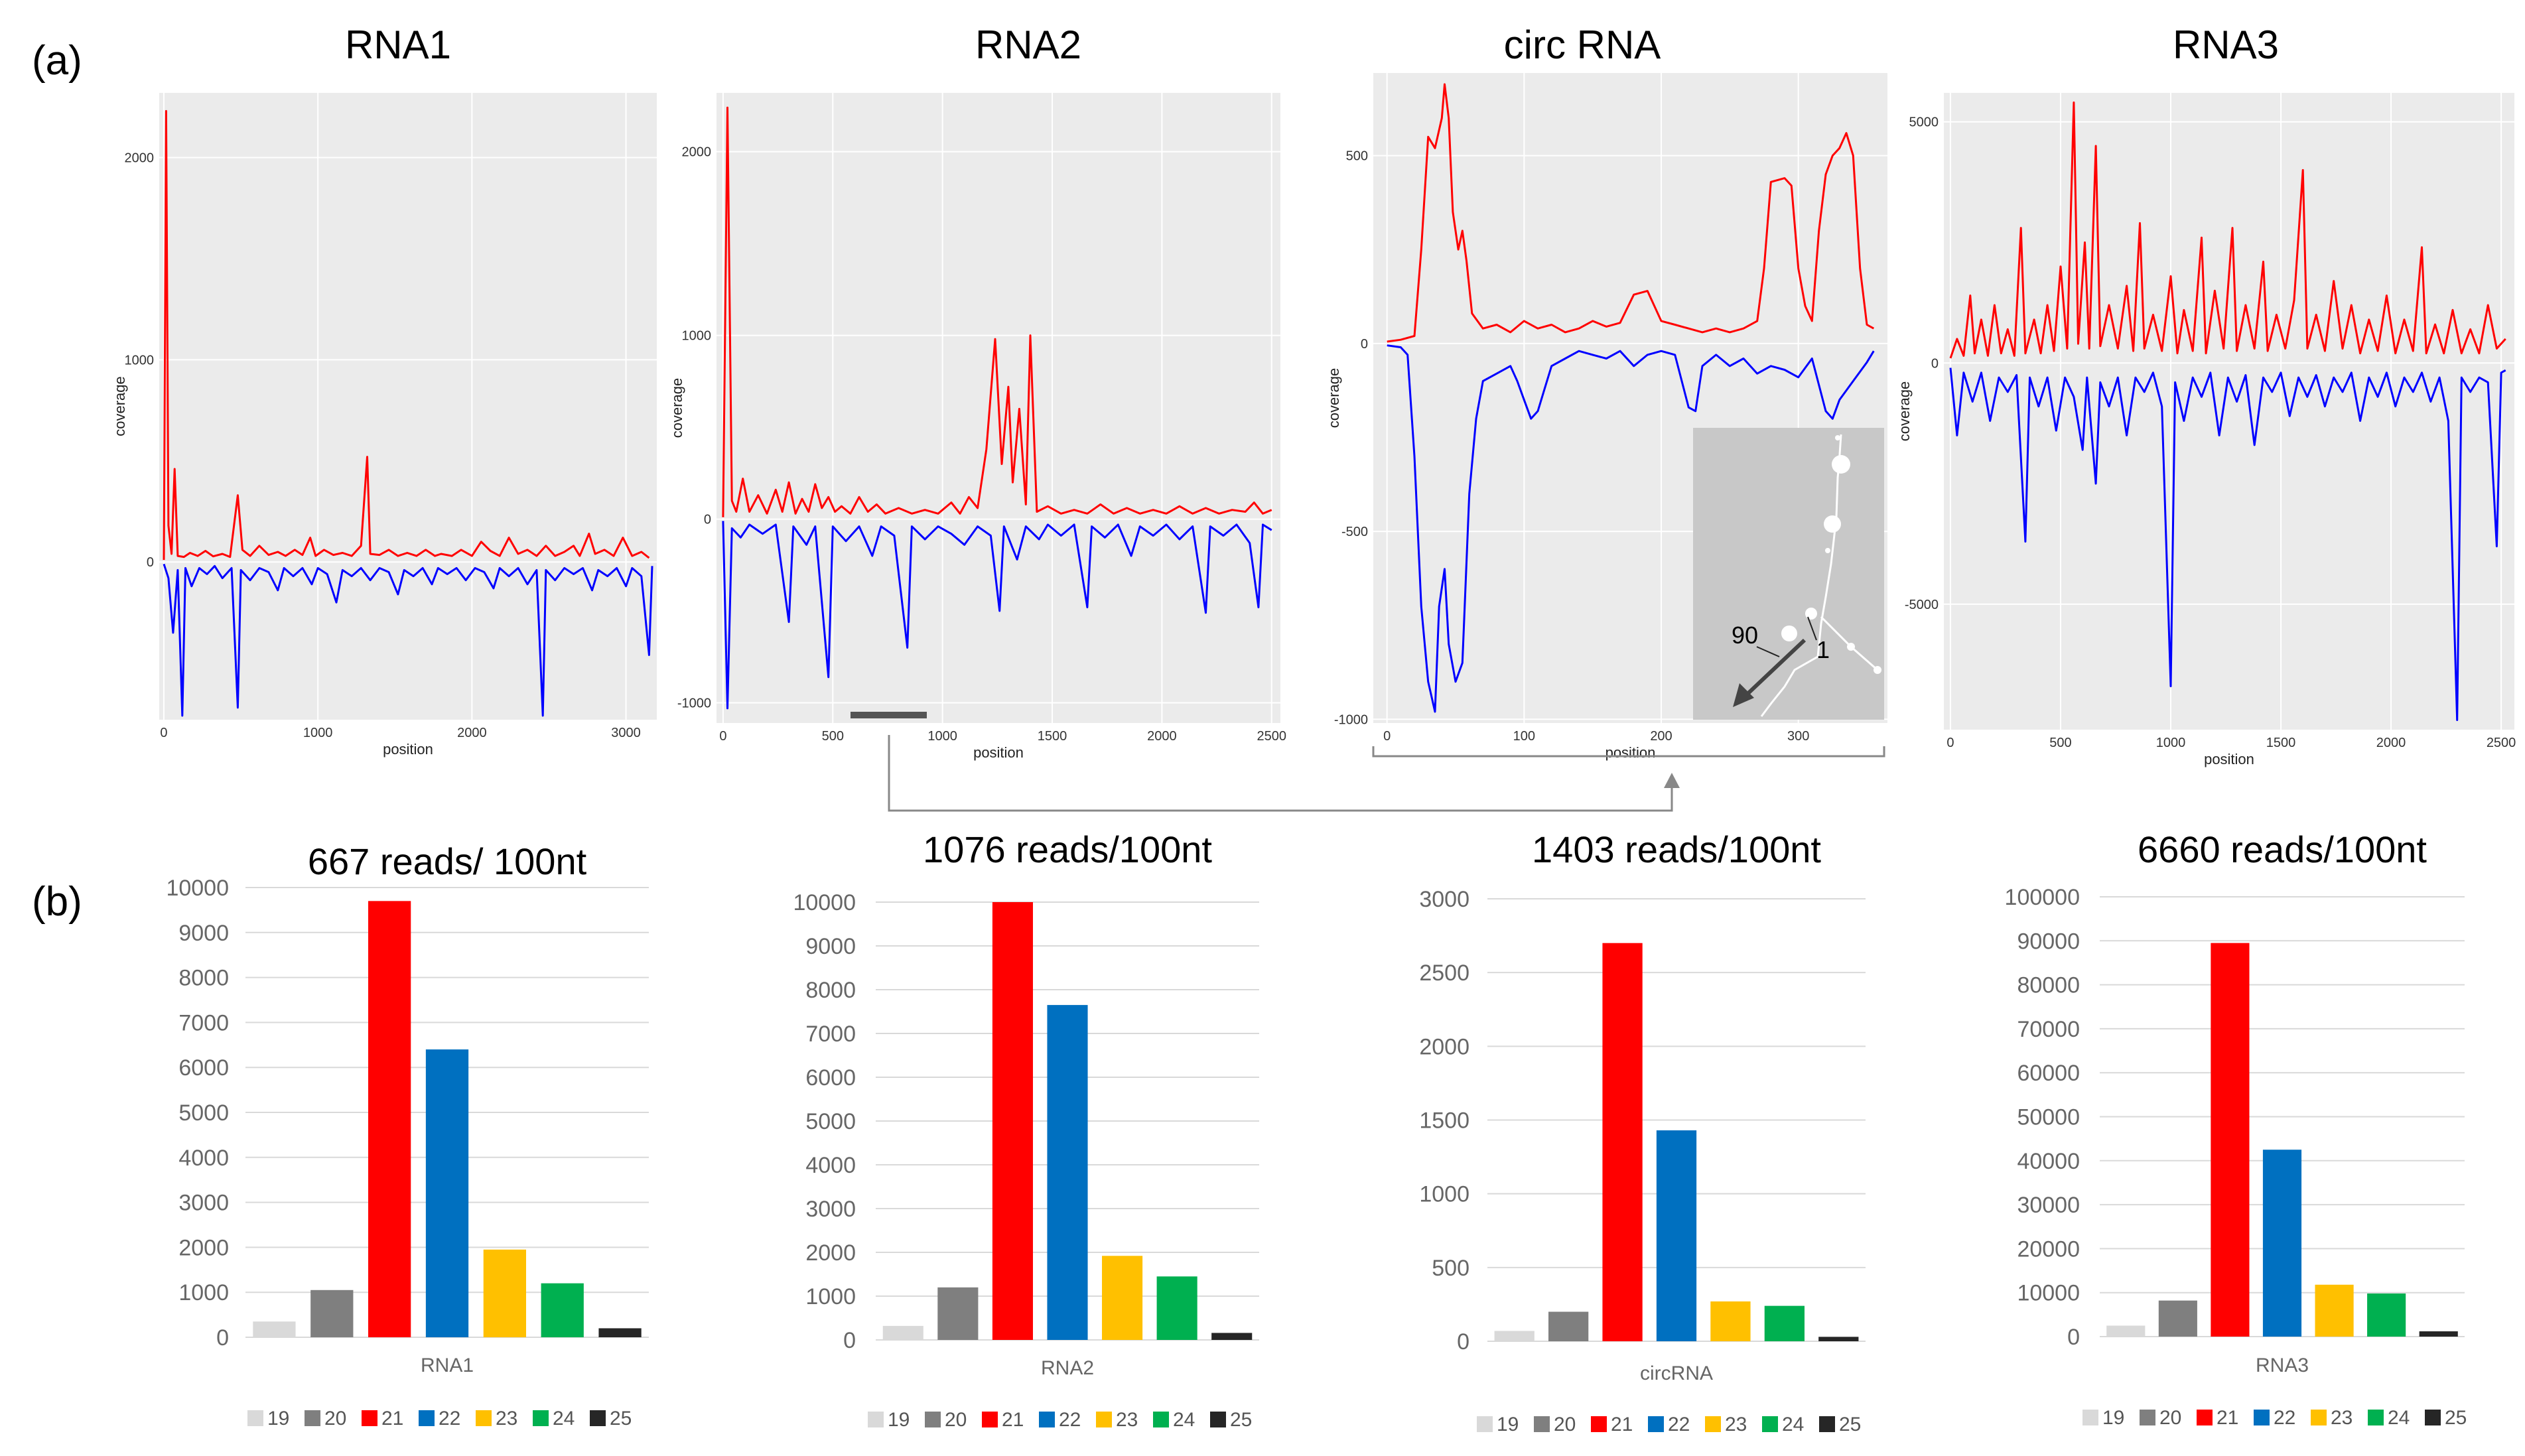  Describe the element at coordinates (2060, 743) in the screenshot. I see `x-tick-label: 500` at that location.